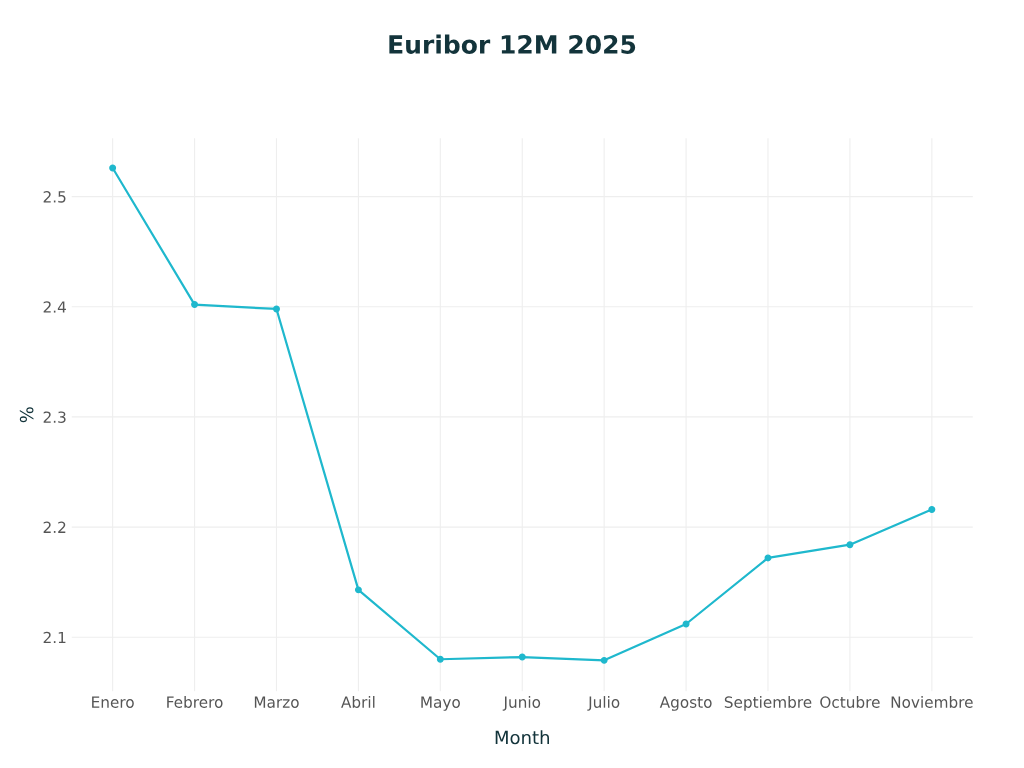  I want to click on y-tick-label: 2.2, so click(54, 527).